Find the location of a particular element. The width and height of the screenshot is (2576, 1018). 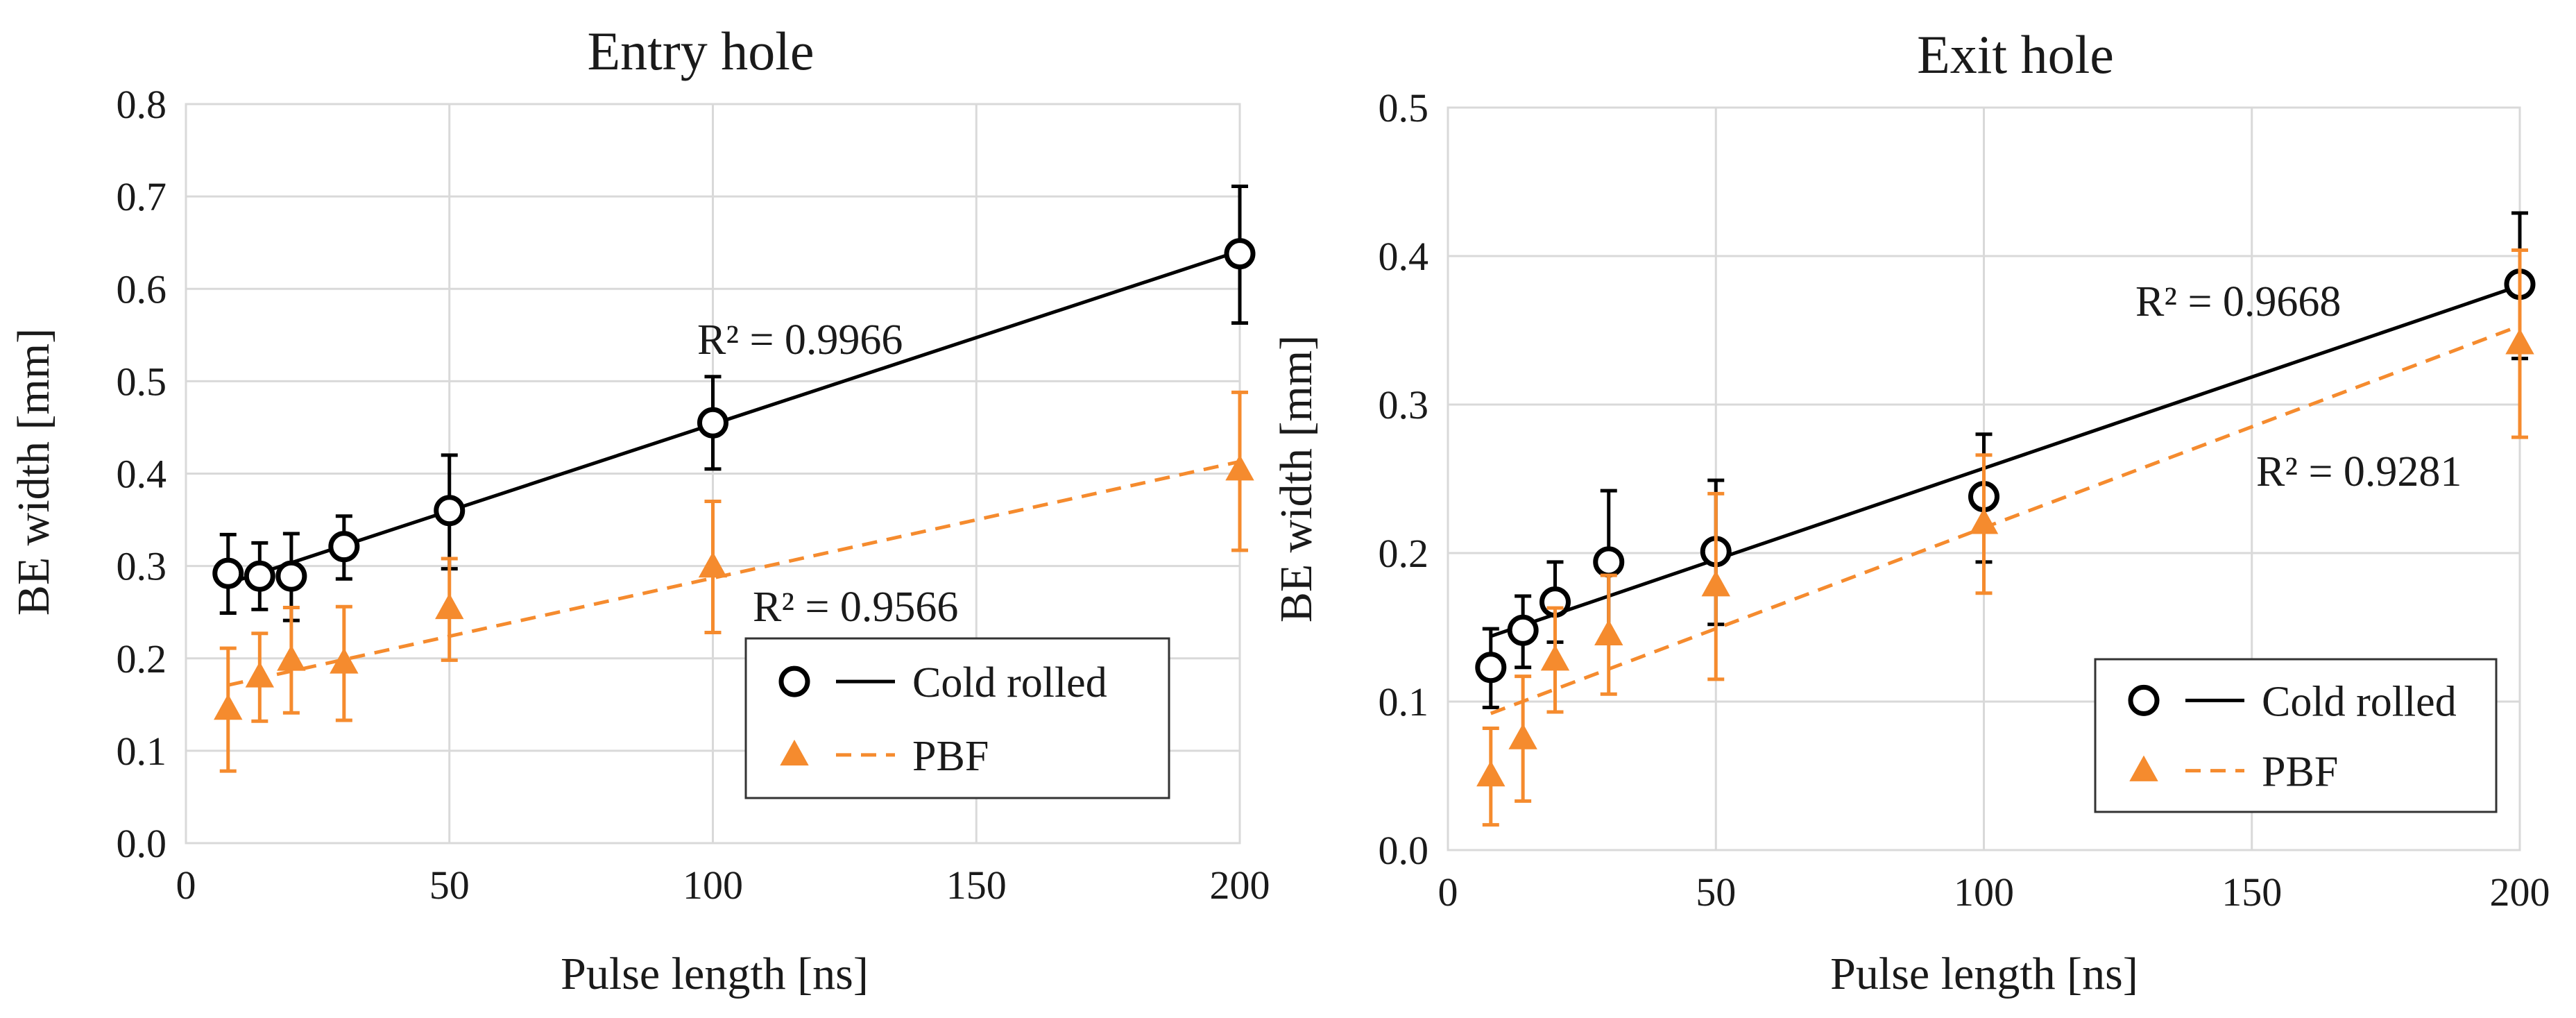

r2-label-pbf: R² = 0.9281 is located at coordinates (2359, 472).